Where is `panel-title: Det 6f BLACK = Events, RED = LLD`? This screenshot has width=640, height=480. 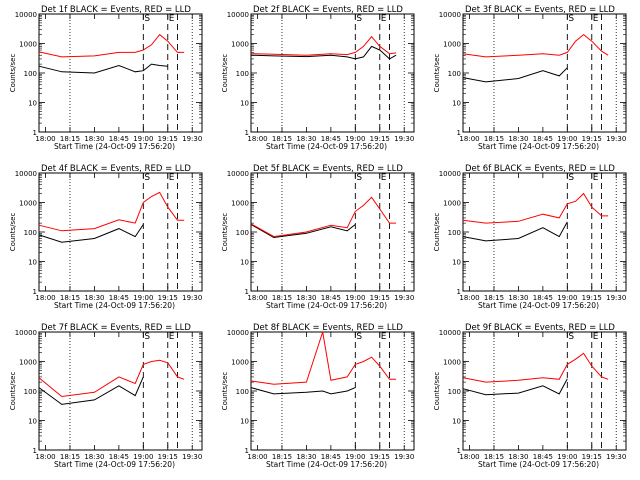
panel-title: Det 6f BLACK = Events, RED = LLD is located at coordinates (540, 169).